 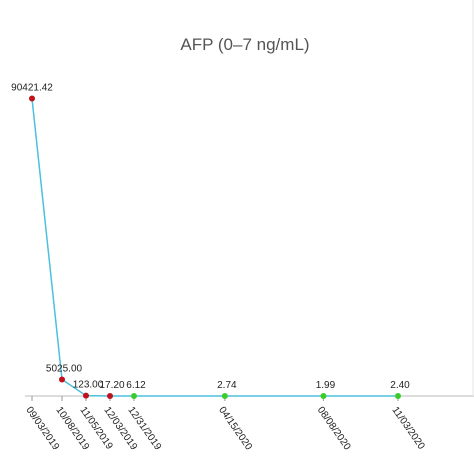 I want to click on data-label: 90421.42, so click(x=32, y=88).